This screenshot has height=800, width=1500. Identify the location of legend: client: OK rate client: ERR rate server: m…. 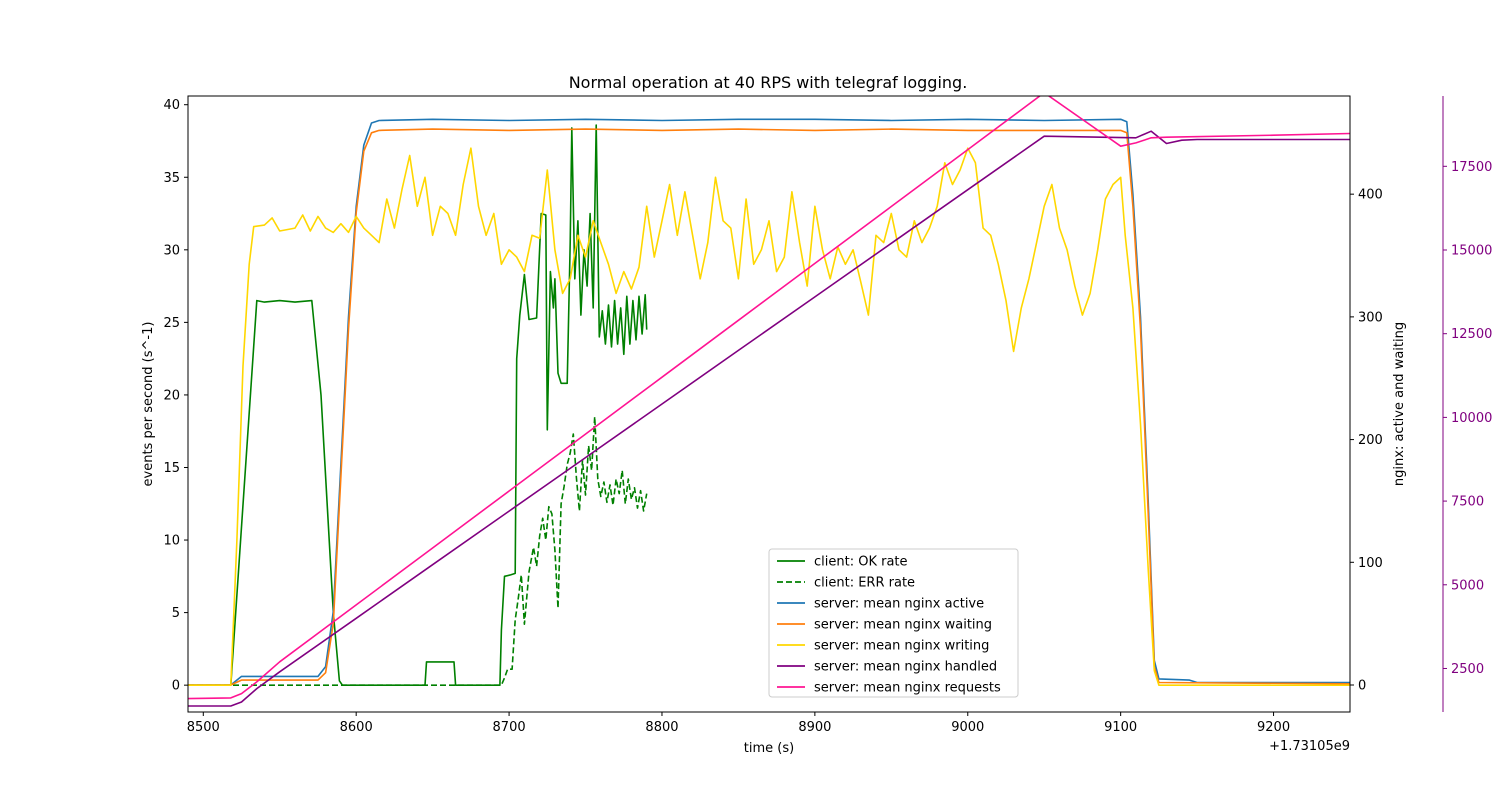
(893, 623).